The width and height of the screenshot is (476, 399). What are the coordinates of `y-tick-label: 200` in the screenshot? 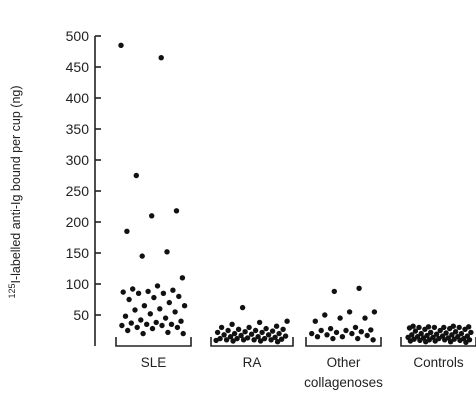 It's located at (78, 222).